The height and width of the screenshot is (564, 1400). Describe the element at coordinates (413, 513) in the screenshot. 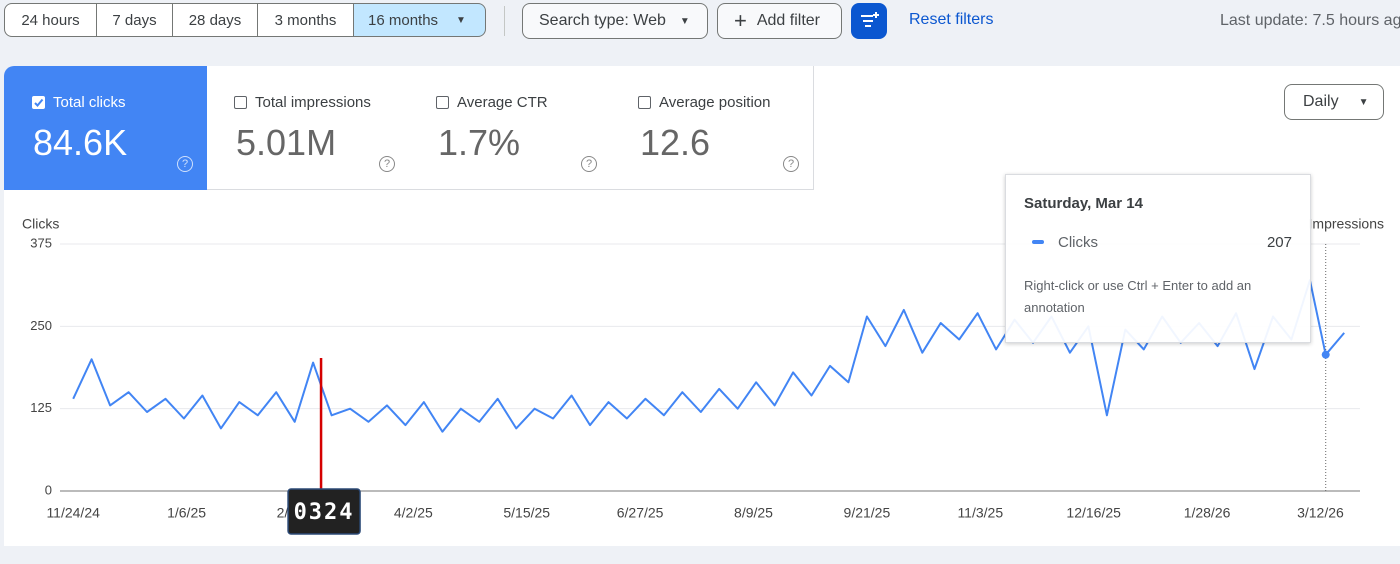

I see `x-tick-label: 4/2/25` at that location.